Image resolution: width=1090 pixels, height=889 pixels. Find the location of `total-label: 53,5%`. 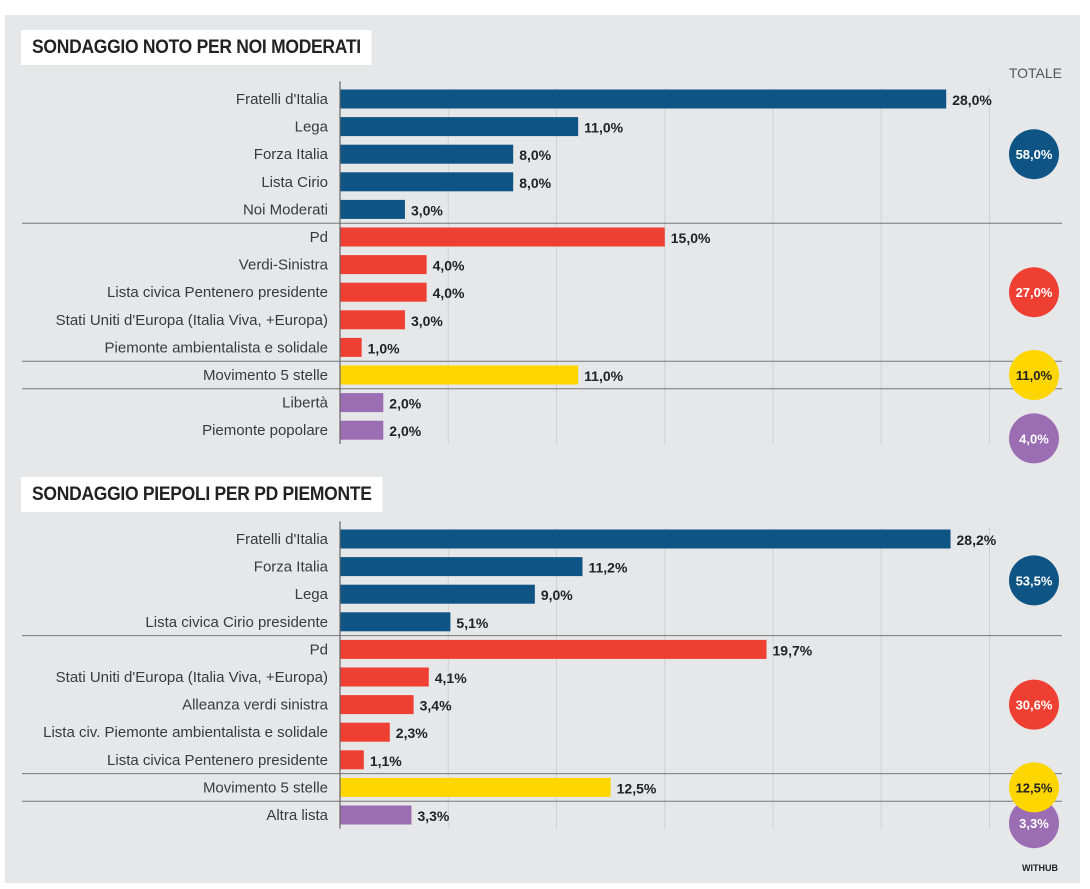

total-label: 53,5% is located at coordinates (1034, 580).